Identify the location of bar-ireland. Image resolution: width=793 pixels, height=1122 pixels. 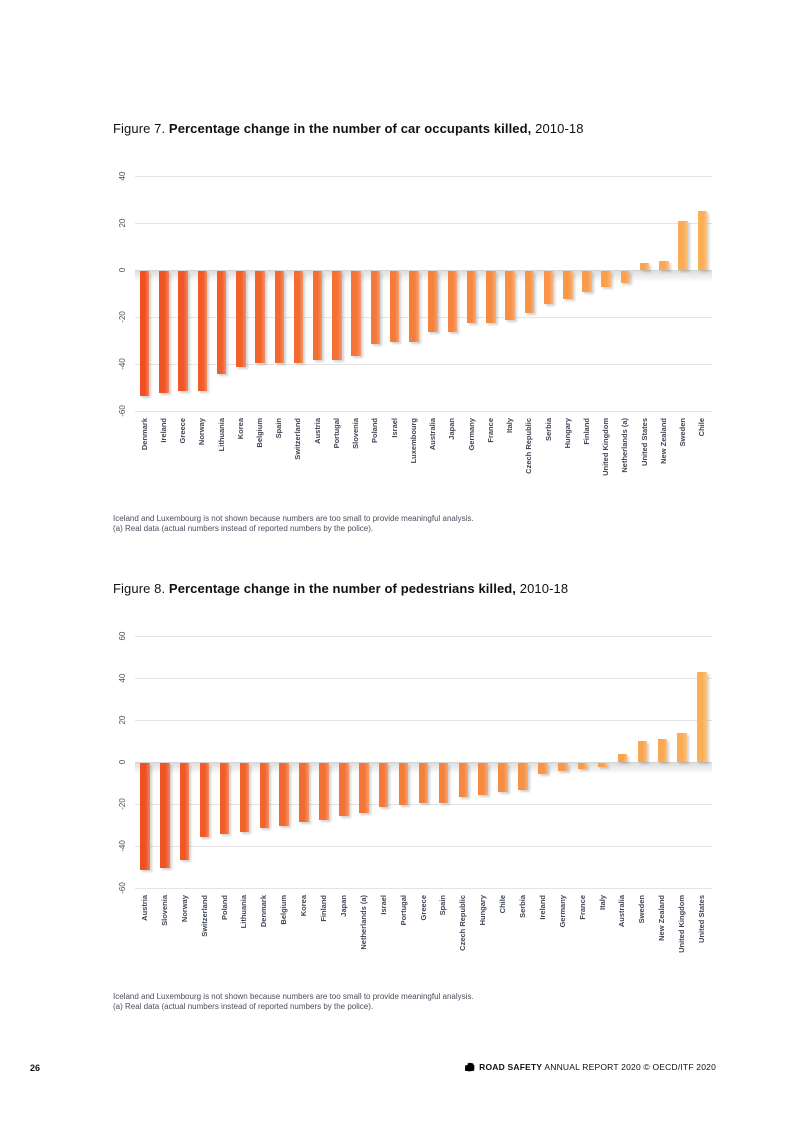
(543, 768).